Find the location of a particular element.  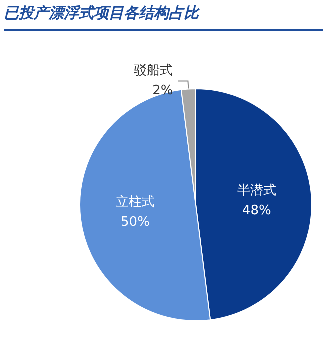

slice-label: 立柱式 is located at coordinates (135, 202).